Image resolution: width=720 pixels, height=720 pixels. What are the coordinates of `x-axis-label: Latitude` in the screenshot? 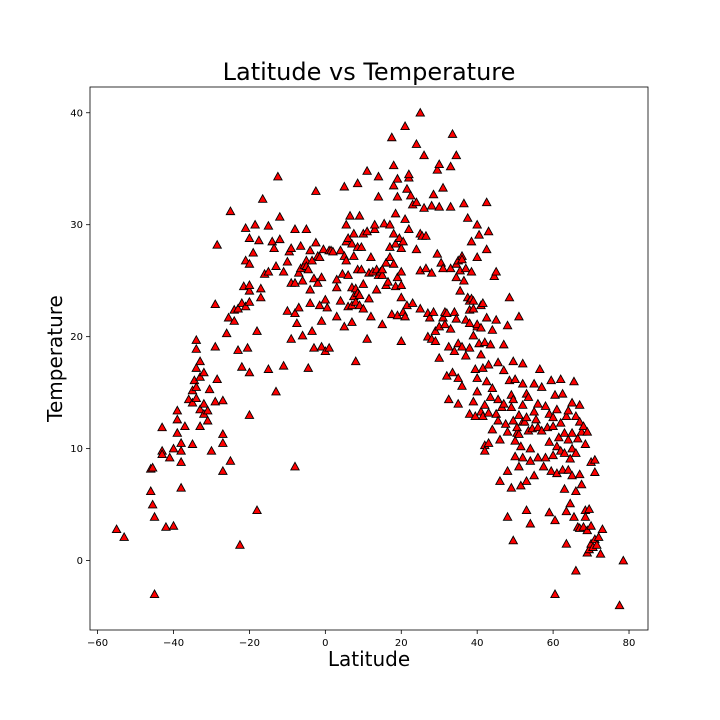 It's located at (369, 659).